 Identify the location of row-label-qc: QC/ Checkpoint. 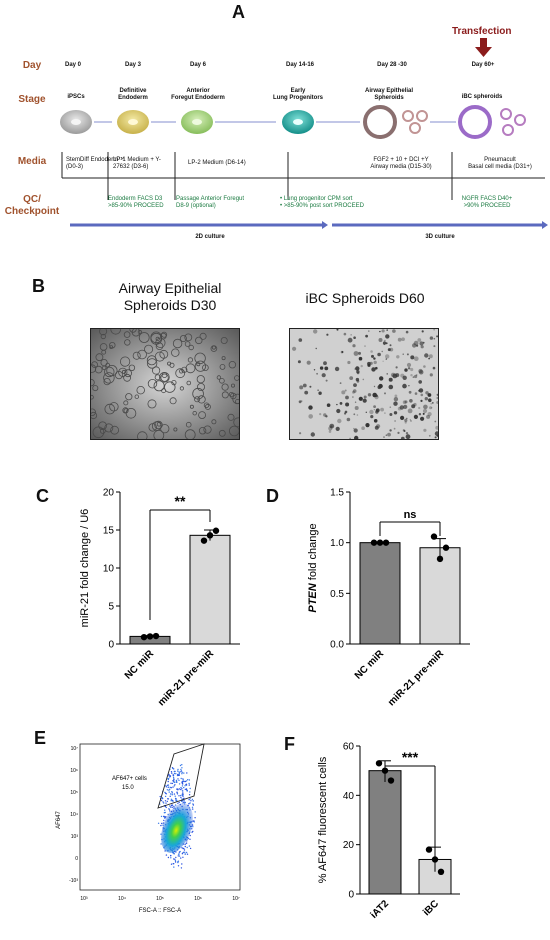
(32, 205).